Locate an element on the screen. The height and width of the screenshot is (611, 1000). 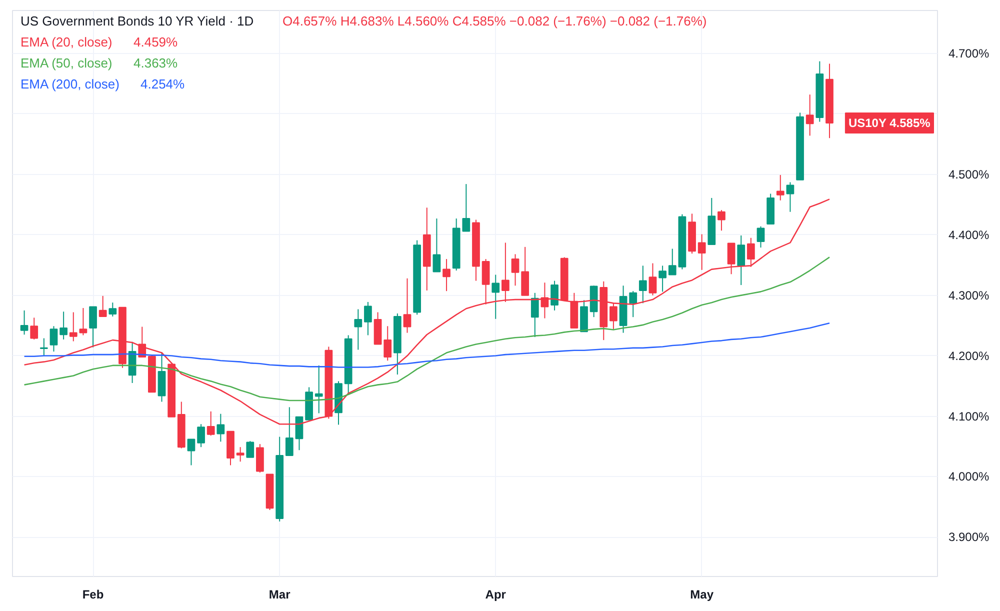
text: EMA (200, close) is located at coordinates (70, 84).